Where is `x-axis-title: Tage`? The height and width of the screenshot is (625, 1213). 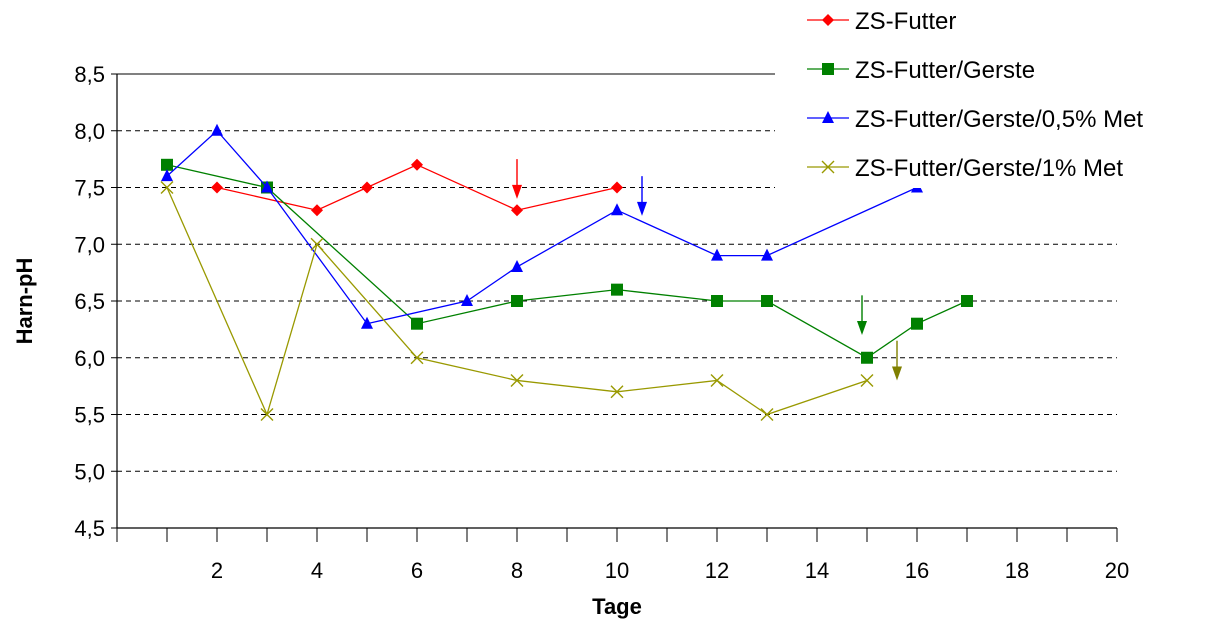
x-axis-title: Tage is located at coordinates (617, 606).